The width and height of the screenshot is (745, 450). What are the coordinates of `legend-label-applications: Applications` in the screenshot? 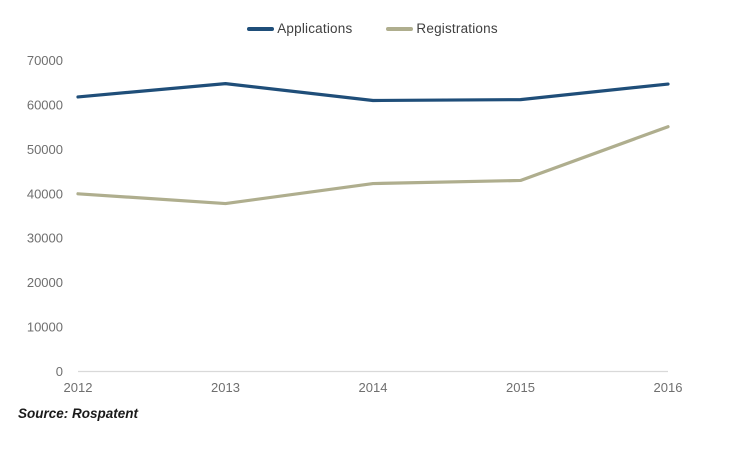 It's located at (315, 28).